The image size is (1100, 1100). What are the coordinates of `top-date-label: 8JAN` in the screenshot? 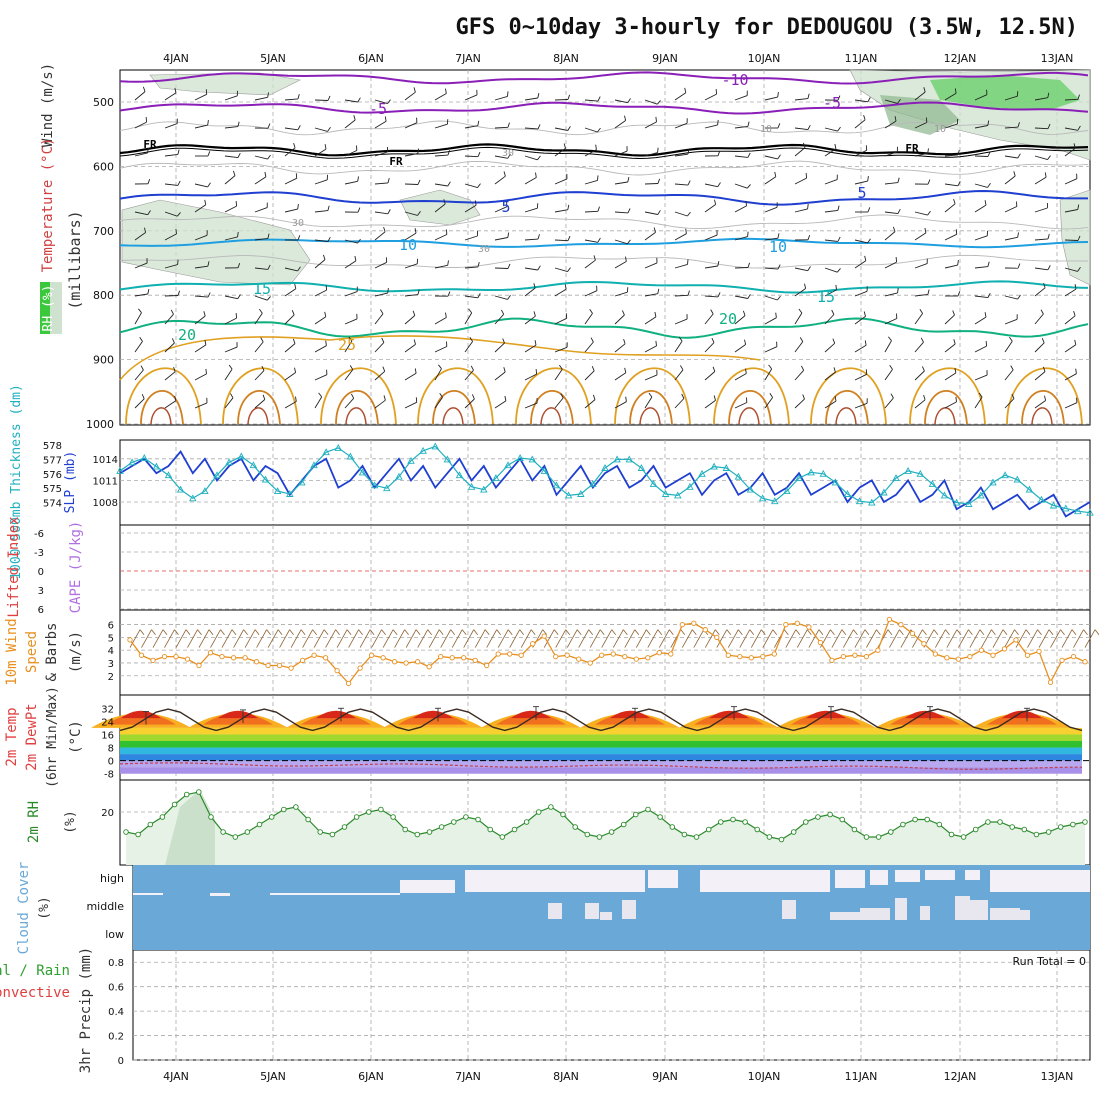 It's located at (566, 58).